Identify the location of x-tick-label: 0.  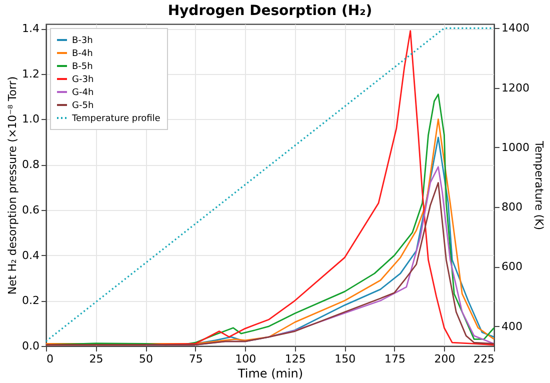
(50, 359).